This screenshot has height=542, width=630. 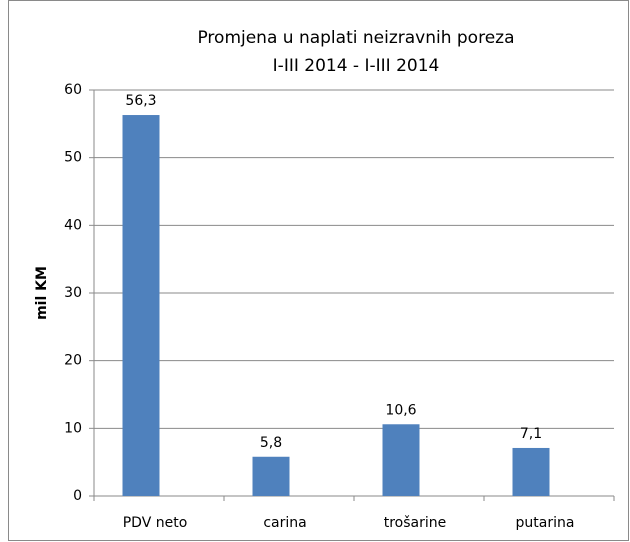 I want to click on y-tick-label: 0, so click(x=77, y=496).